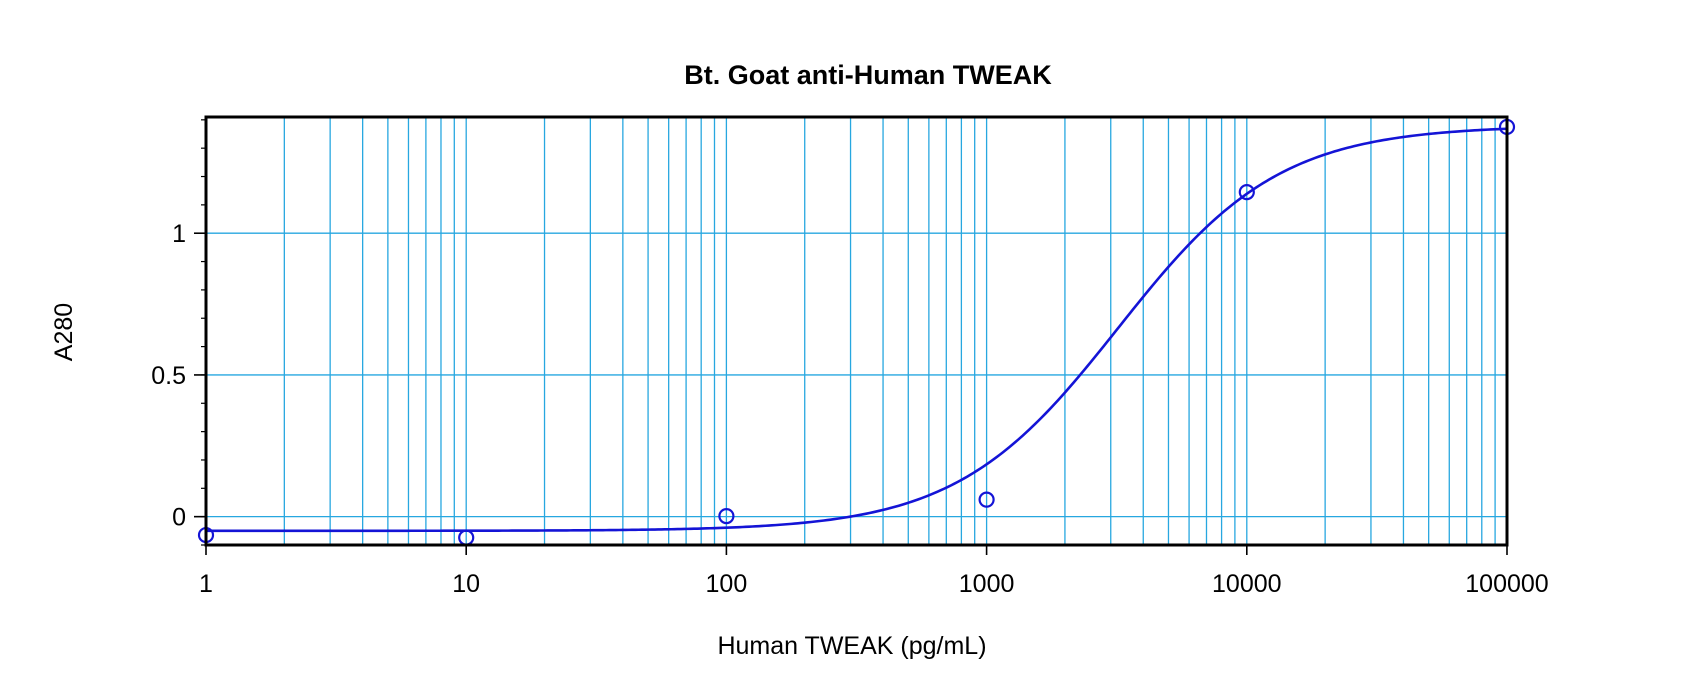 The height and width of the screenshot is (686, 1700). I want to click on y-tick-label: 1, so click(179, 234).